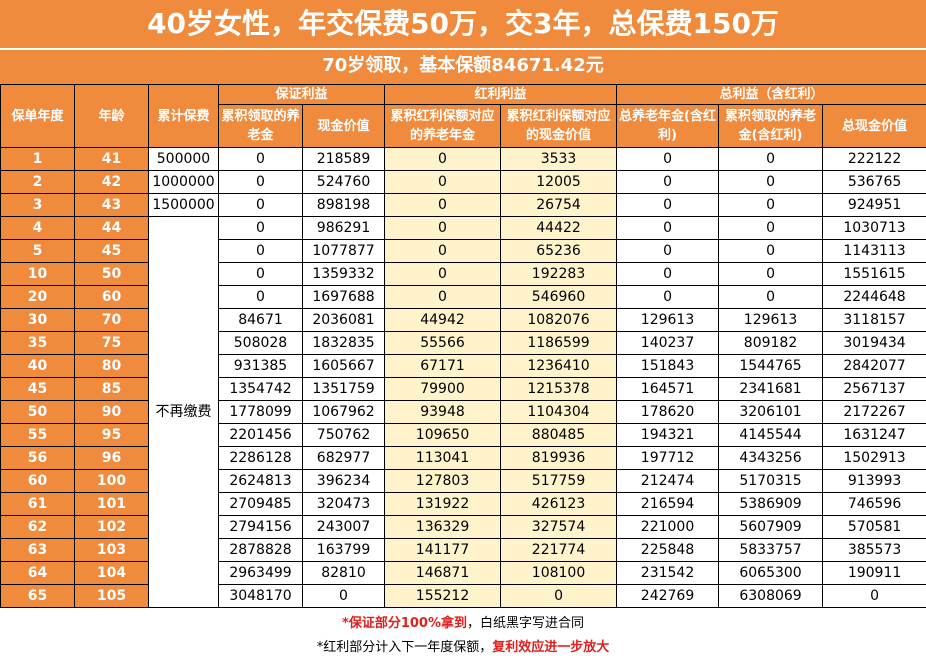 The width and height of the screenshot is (926, 670). I want to click on footnote-star: *, so click(345, 623).